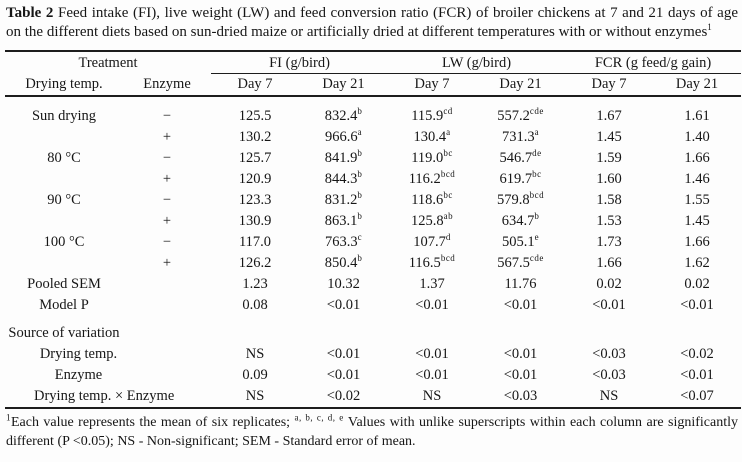 The height and width of the screenshot is (462, 742). What do you see at coordinates (520, 241) in the screenshot?
I see `value-cell: 505.1e` at bounding box center [520, 241].